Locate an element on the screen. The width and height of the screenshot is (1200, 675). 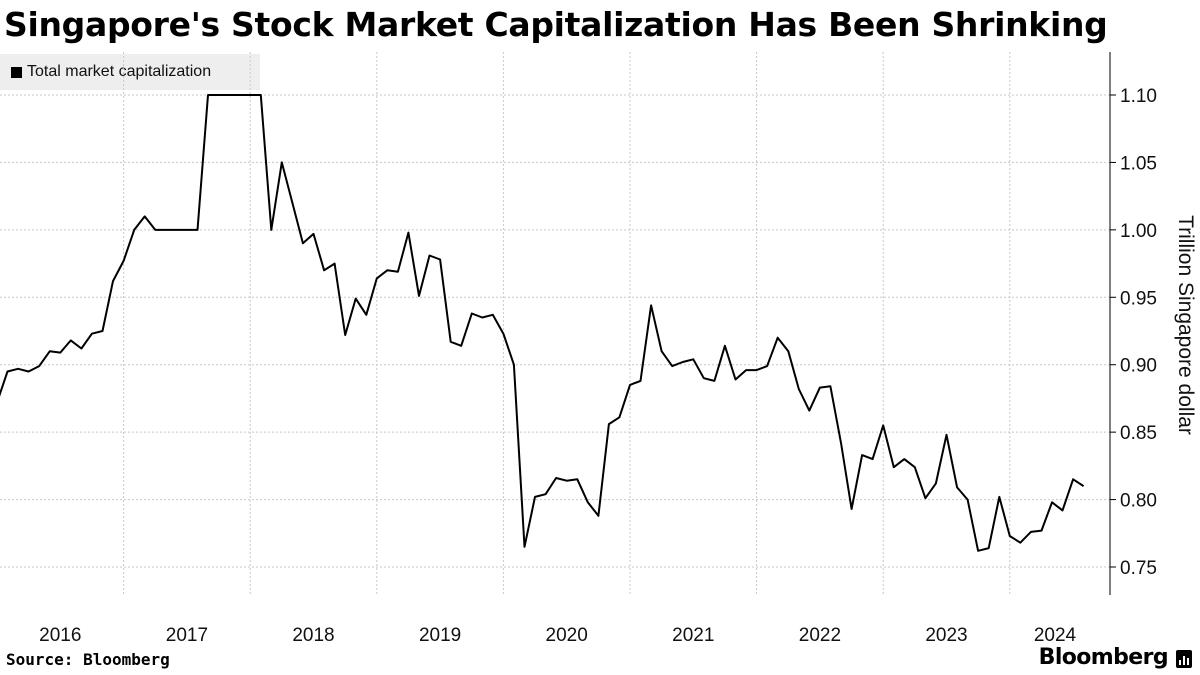
y-tick-label: 0.80 is located at coordinates (1138, 501).